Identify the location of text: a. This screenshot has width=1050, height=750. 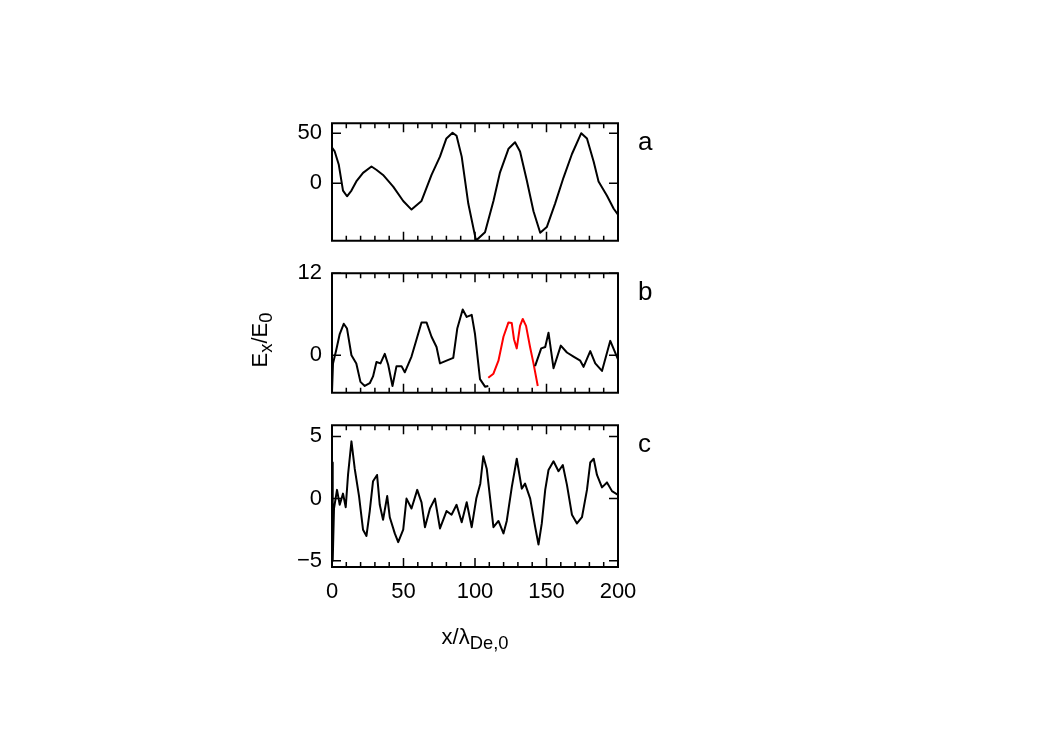
(645, 141).